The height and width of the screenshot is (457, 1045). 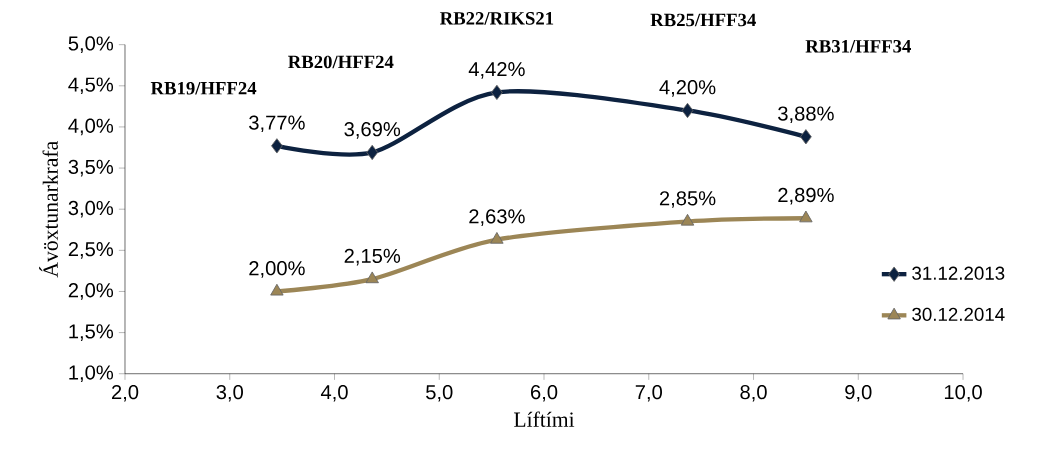 I want to click on y-tick-label: 5,0%, so click(x=91, y=45).